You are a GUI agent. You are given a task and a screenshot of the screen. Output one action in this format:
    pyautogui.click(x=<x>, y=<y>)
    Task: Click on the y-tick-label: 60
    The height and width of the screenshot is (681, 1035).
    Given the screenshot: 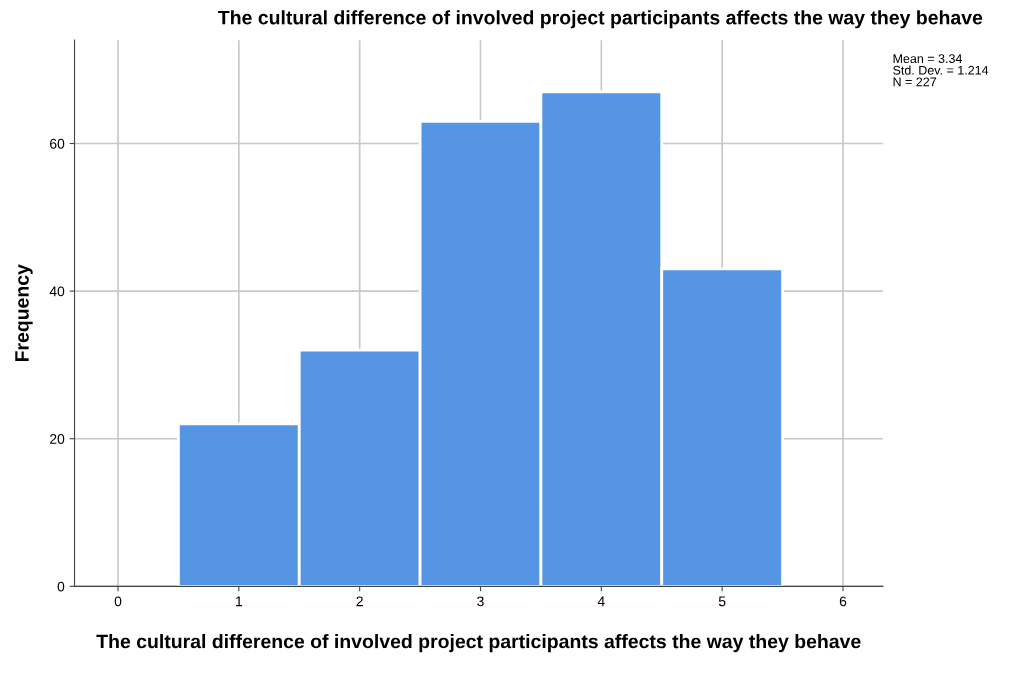 What is the action you would take?
    pyautogui.click(x=57, y=143)
    